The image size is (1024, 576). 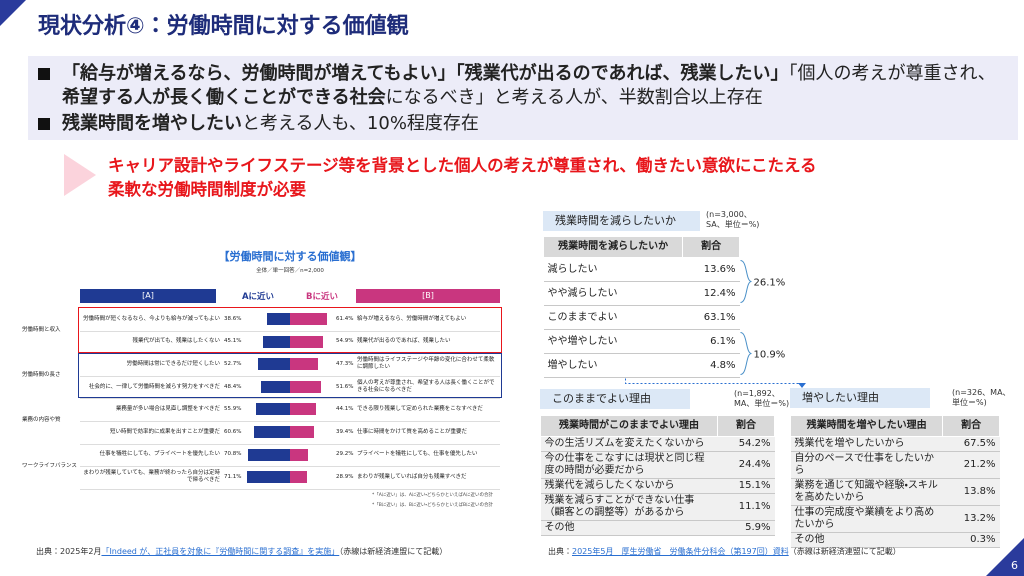 I want to click on statement-b: 労働時間はライフステージや年齢の変化に合わせて柔軟に調節したい, so click(x=426, y=364).